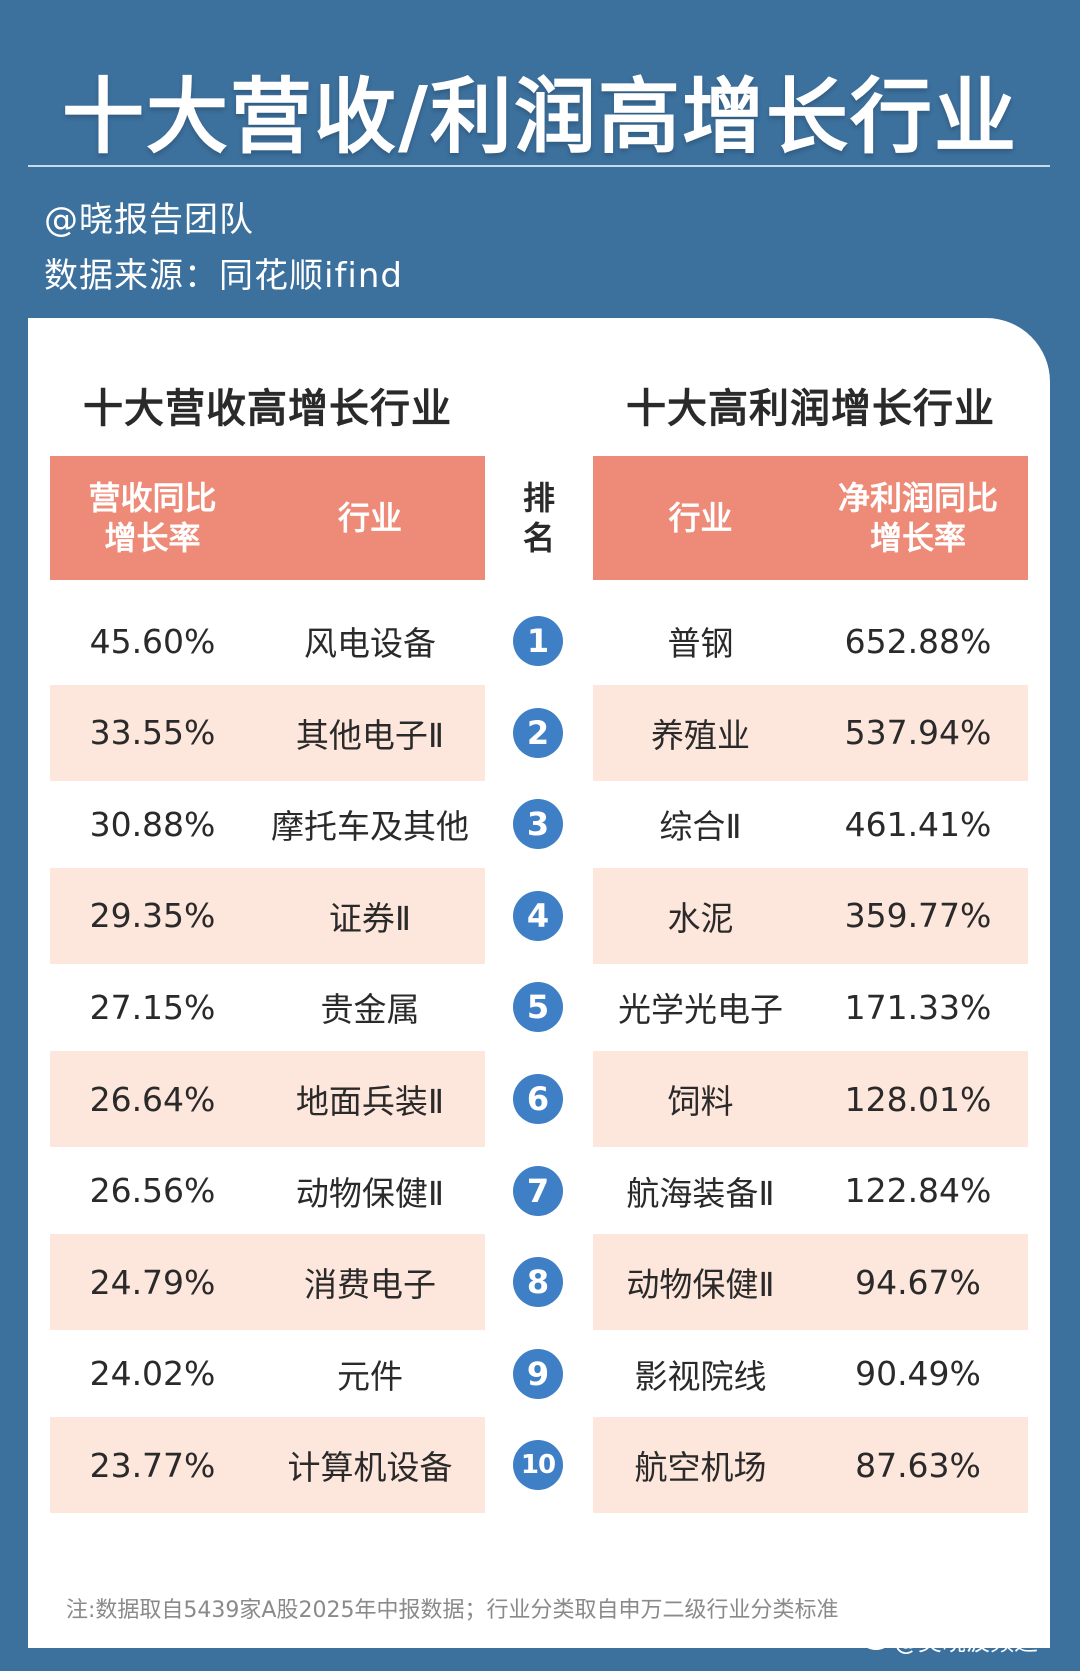 The image size is (1080, 1671). What do you see at coordinates (223, 276) in the screenshot?
I see `data-source: 数据来源：同花顺ifind` at bounding box center [223, 276].